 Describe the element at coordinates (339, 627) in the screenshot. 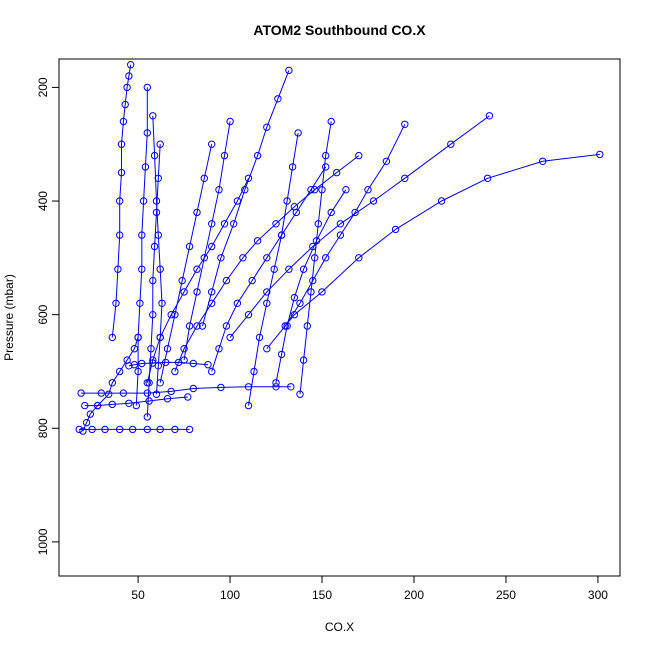

I see `x-axis-label: CO.X` at that location.